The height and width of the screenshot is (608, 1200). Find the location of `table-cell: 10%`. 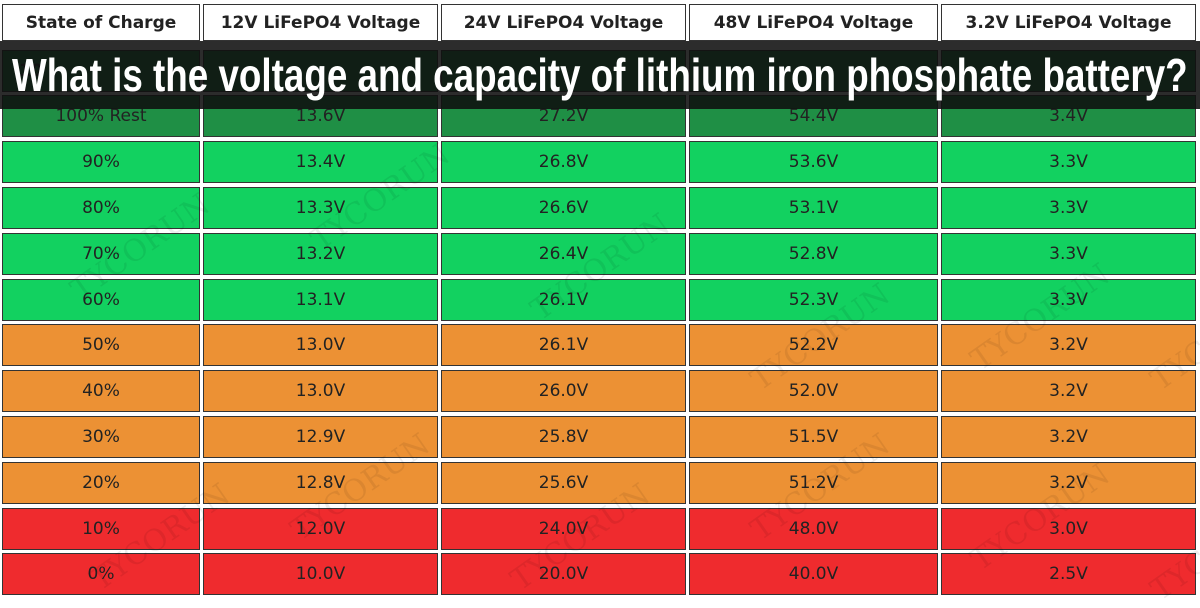

table-cell: 10% is located at coordinates (101, 528).